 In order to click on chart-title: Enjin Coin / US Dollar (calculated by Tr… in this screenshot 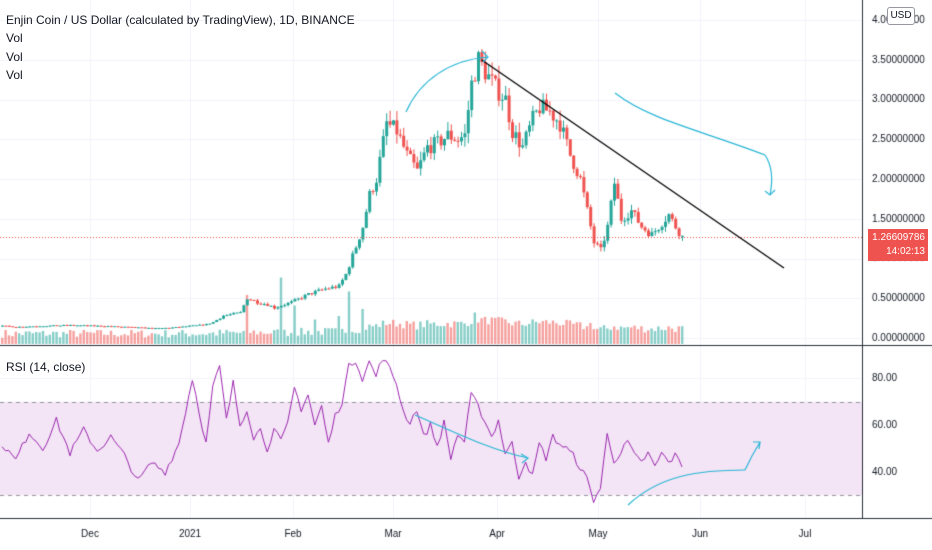, I will do `click(180, 20)`.